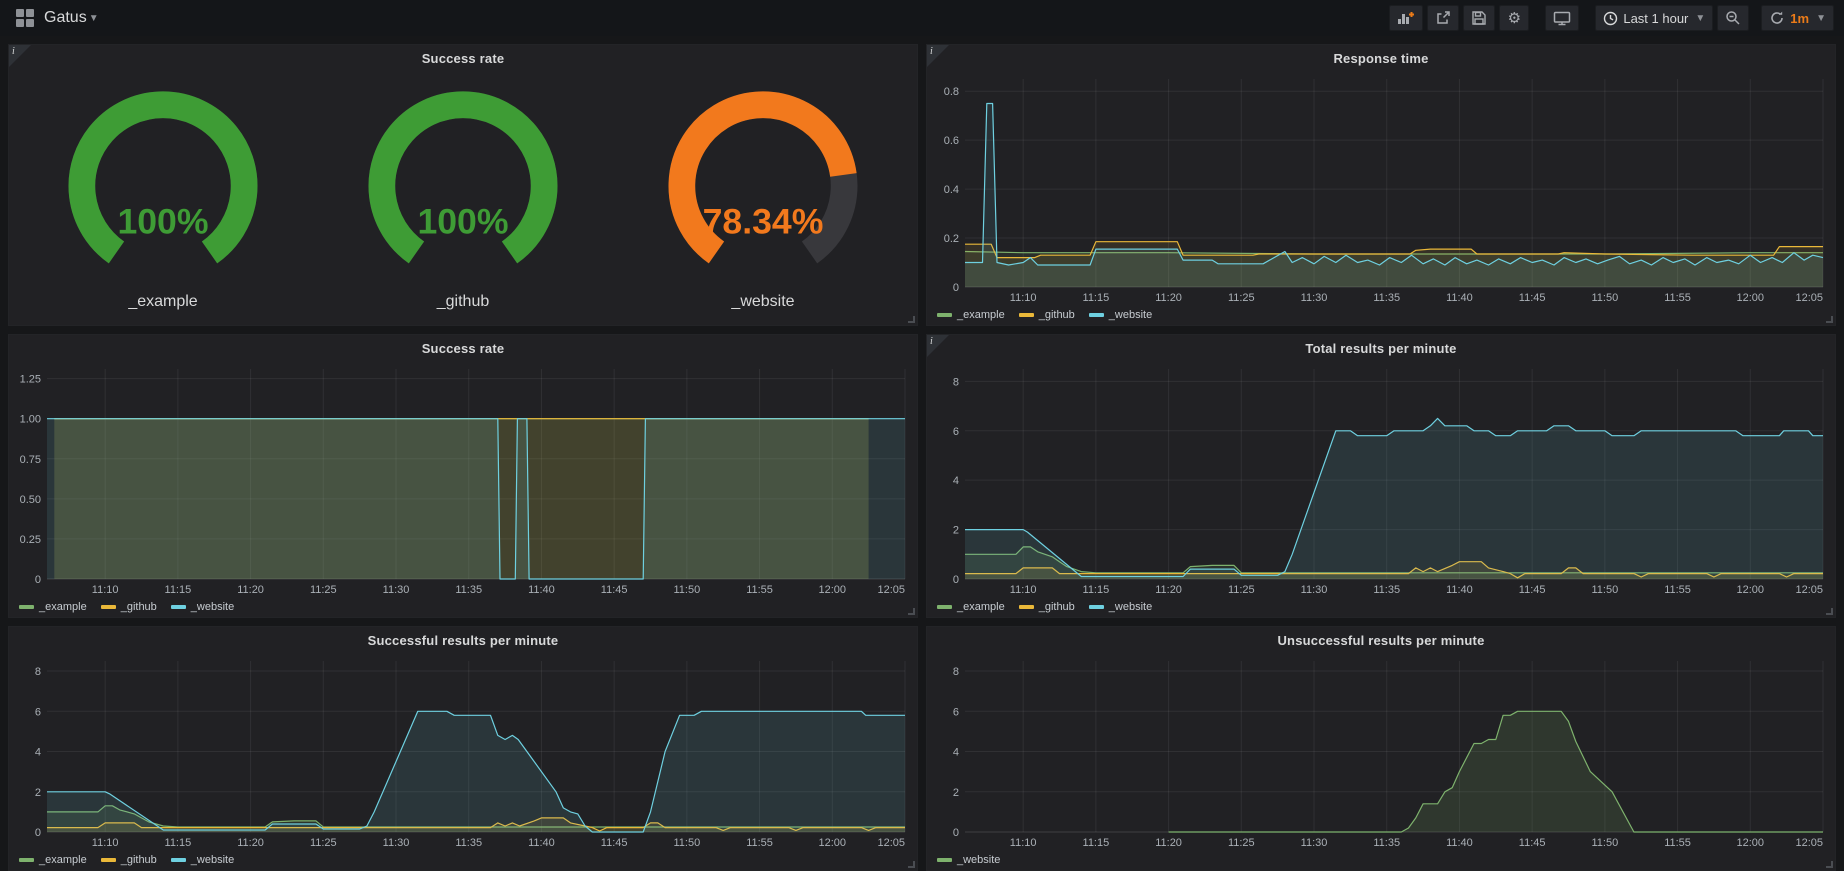 This screenshot has height=871, width=1844. What do you see at coordinates (763, 221) in the screenshot?
I see `svg-text: 78.34%` at bounding box center [763, 221].